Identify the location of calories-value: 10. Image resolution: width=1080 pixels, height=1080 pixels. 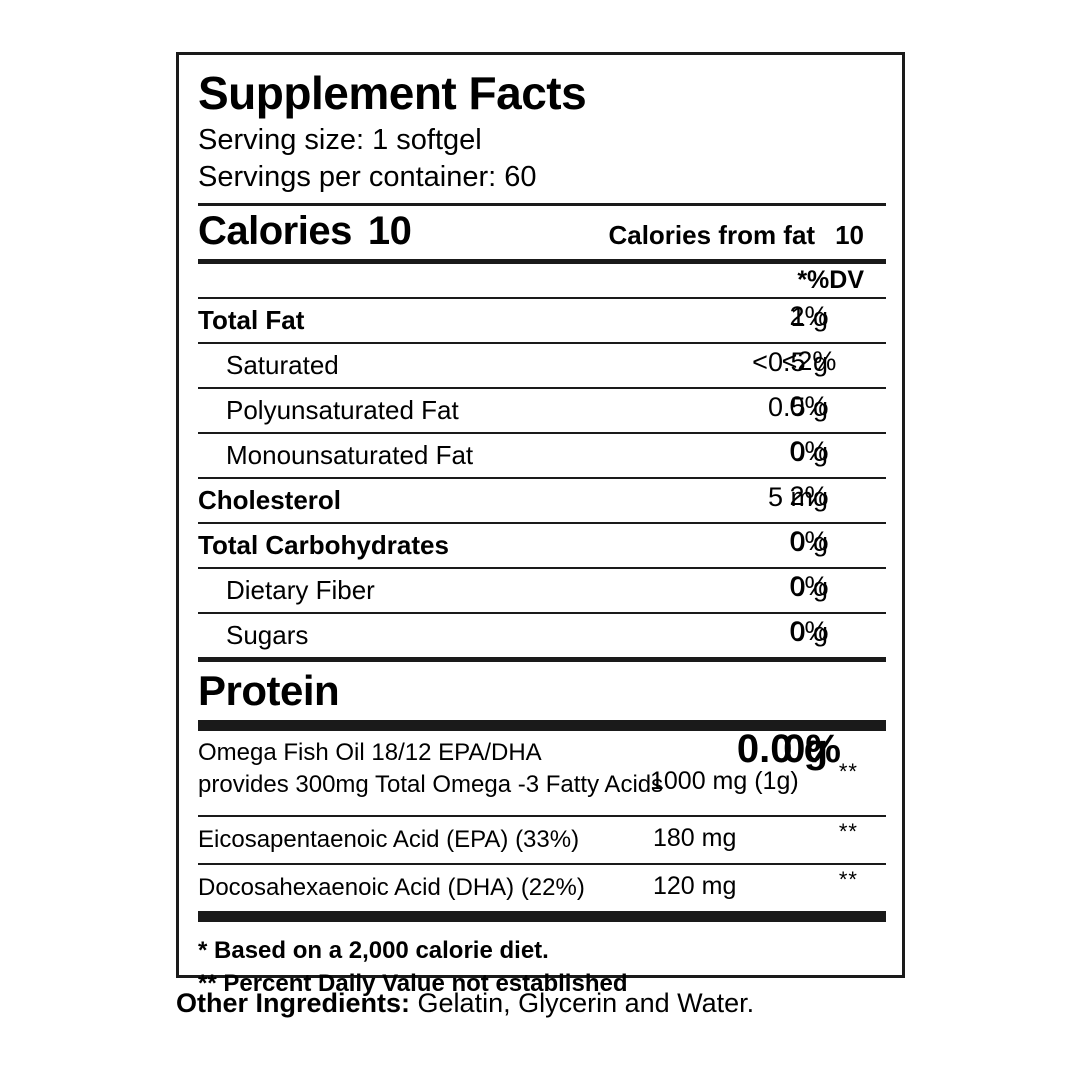
(389, 230).